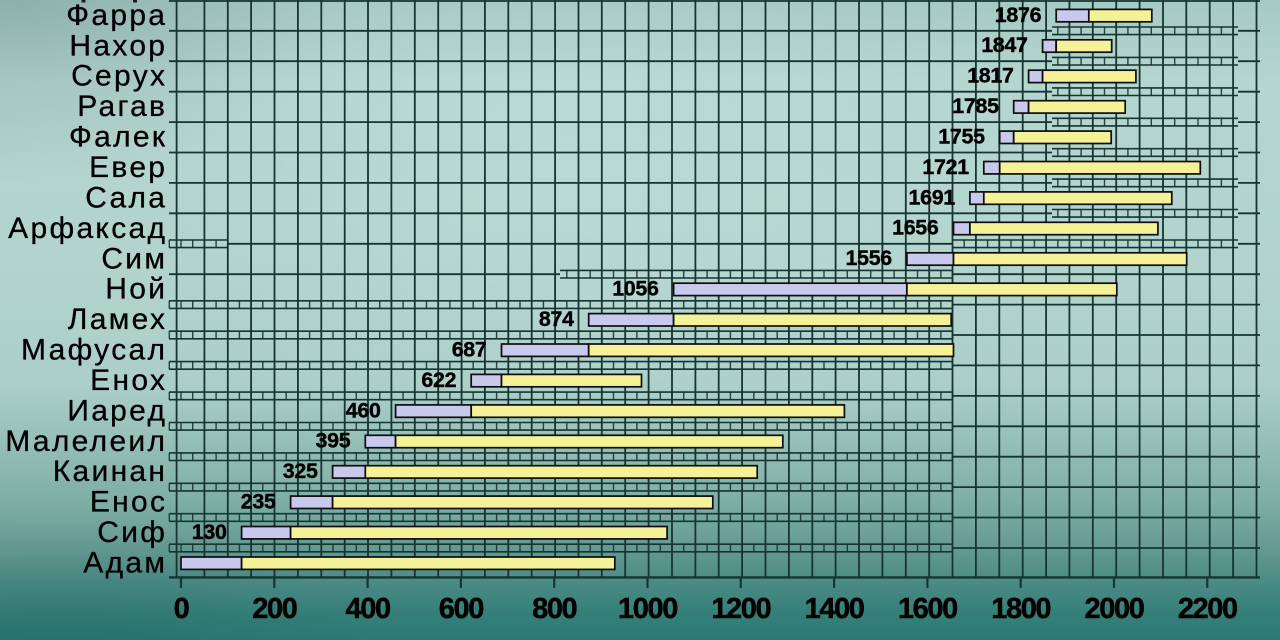  What do you see at coordinates (975, 106) in the screenshot?
I see `svg-text: 1785` at bounding box center [975, 106].